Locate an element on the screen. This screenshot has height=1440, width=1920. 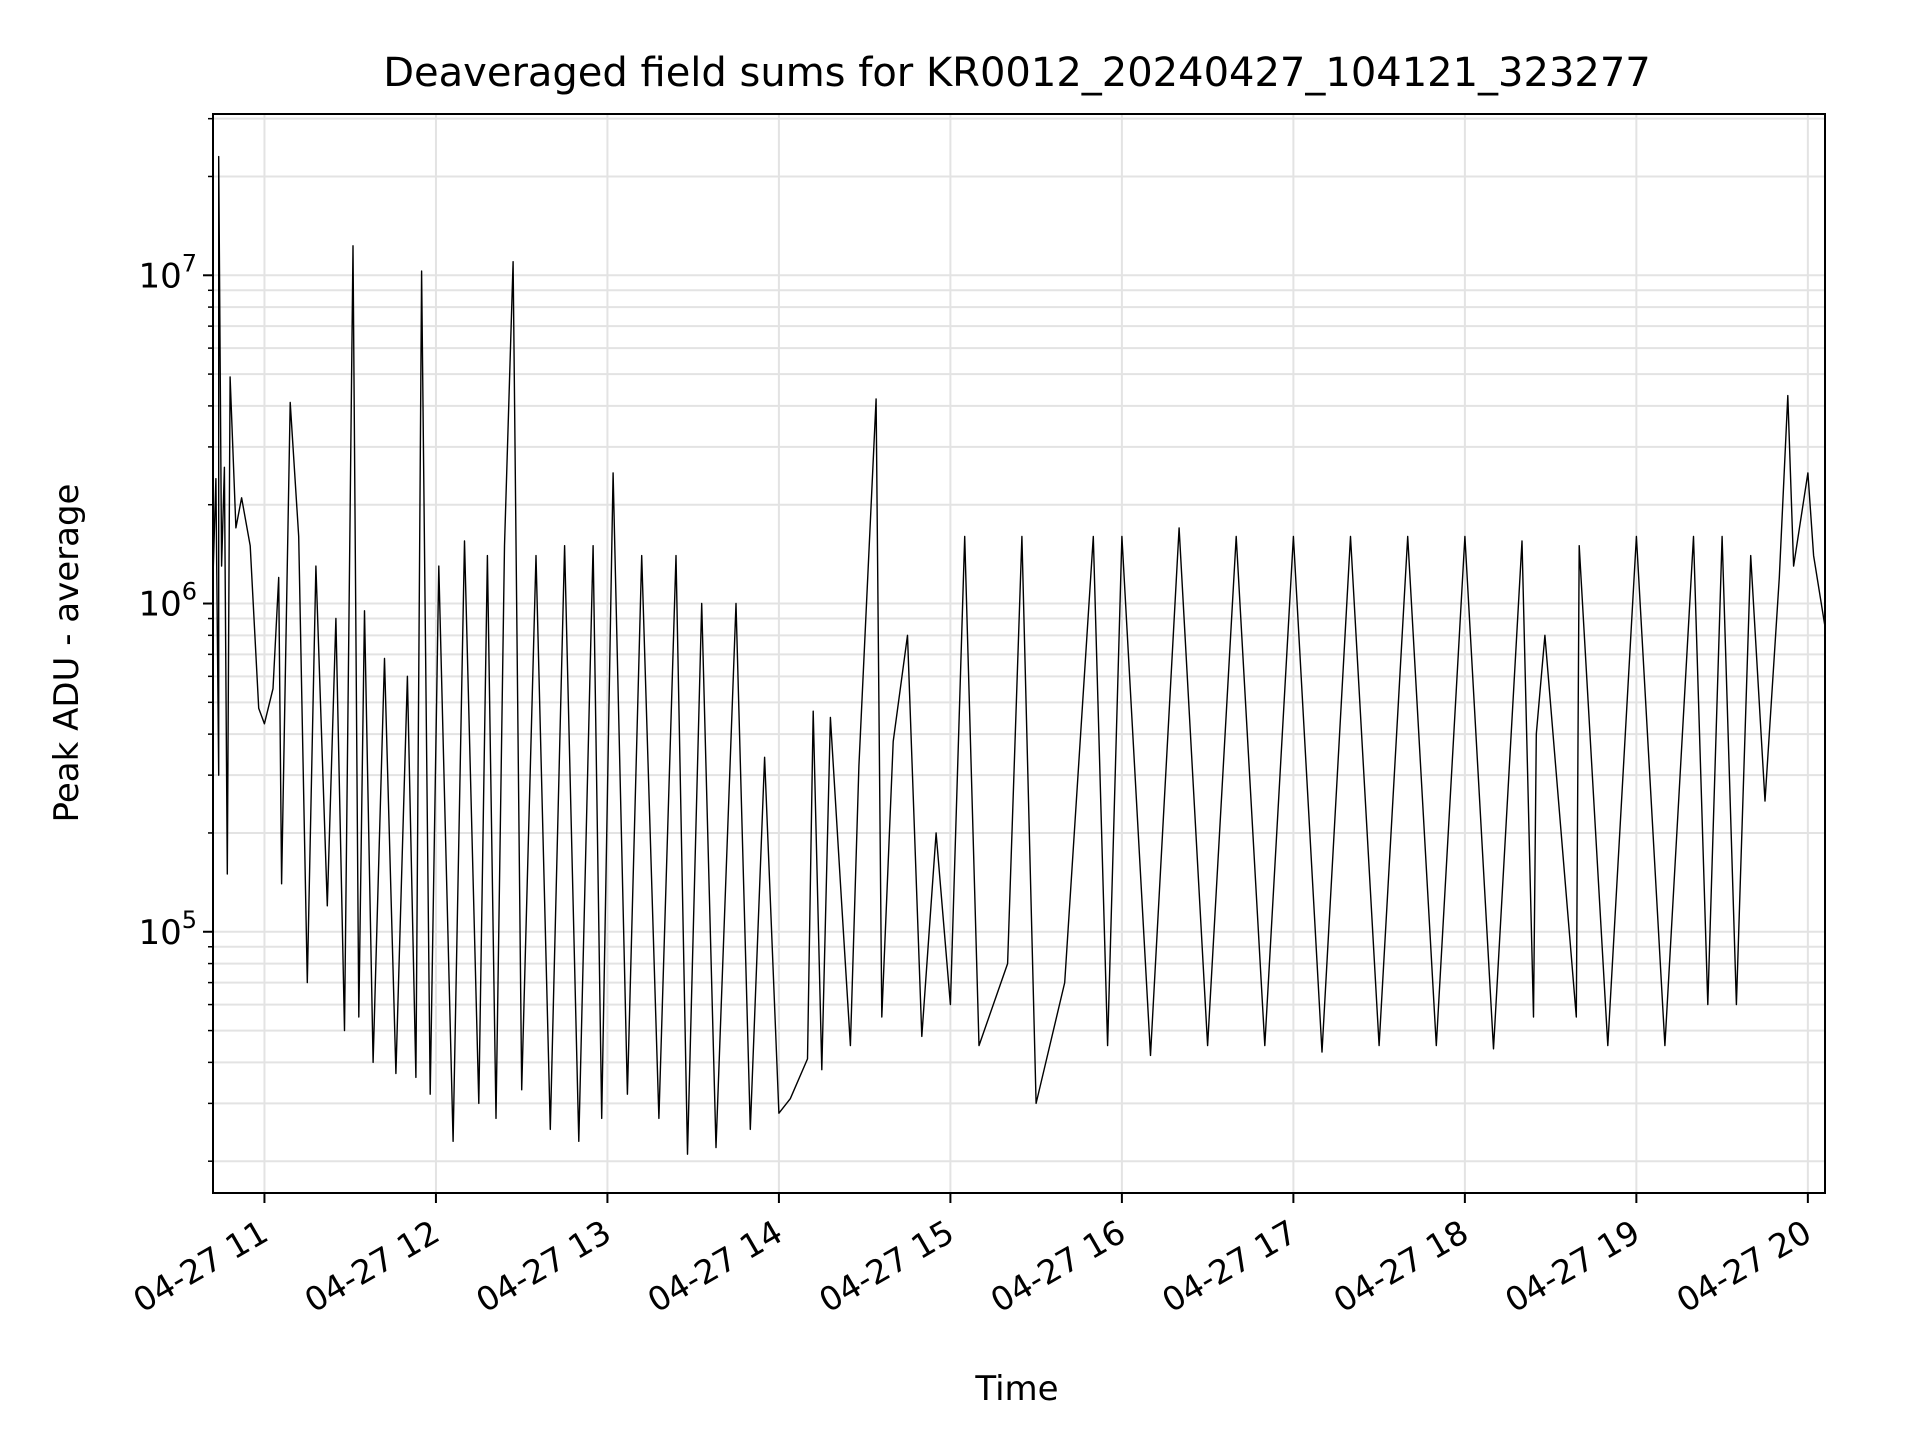
x-tick-label: 04-27 19 is located at coordinates (1572, 1266).